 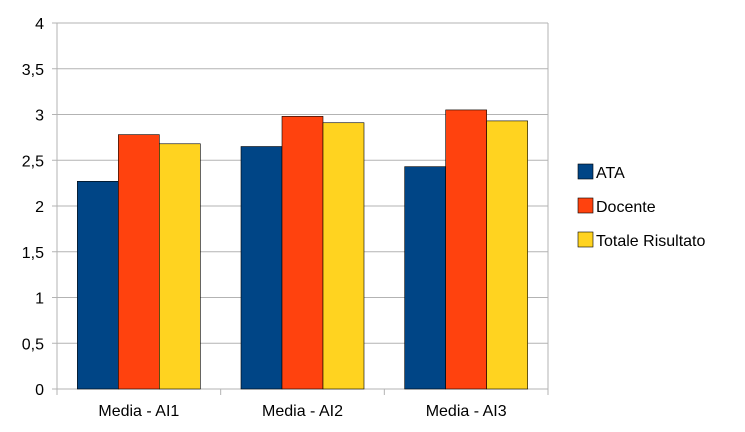 I want to click on y-tick-label: 3,5, so click(x=33, y=70).